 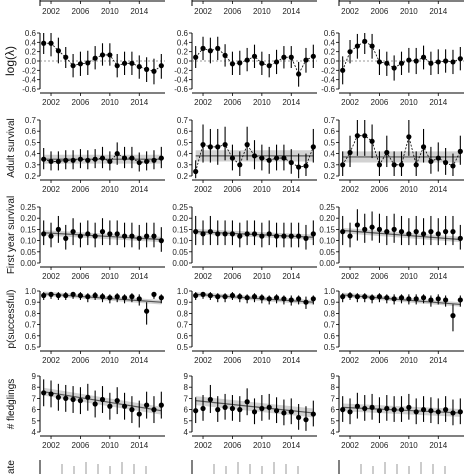 I want to click on top-strip-tick-label: 2006, so click(x=380, y=11).